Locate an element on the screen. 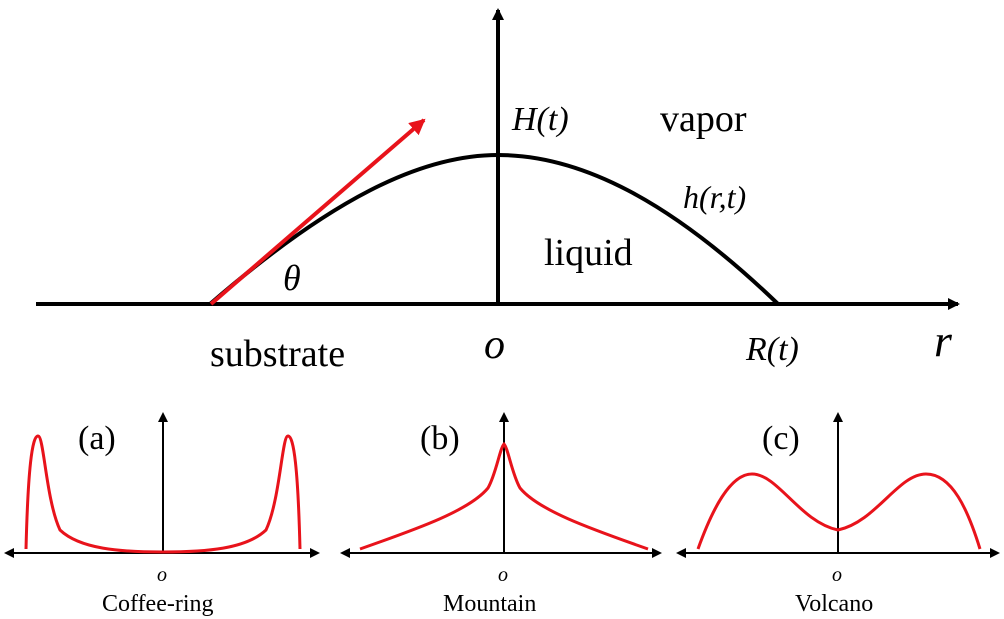 The image size is (1004, 619). panel-volcano: (c) o Volcano is located at coordinates (838, 514).